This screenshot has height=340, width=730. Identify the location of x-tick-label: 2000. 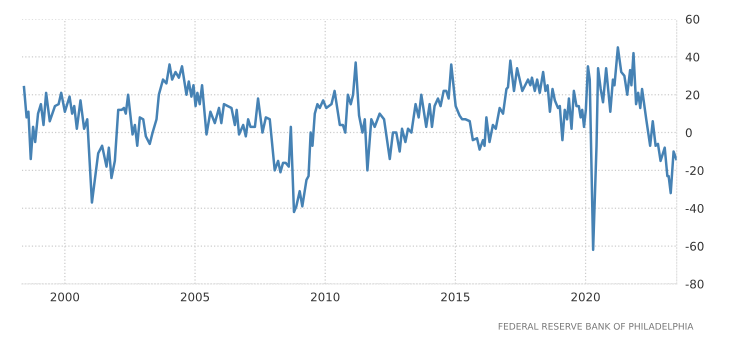
(65, 297).